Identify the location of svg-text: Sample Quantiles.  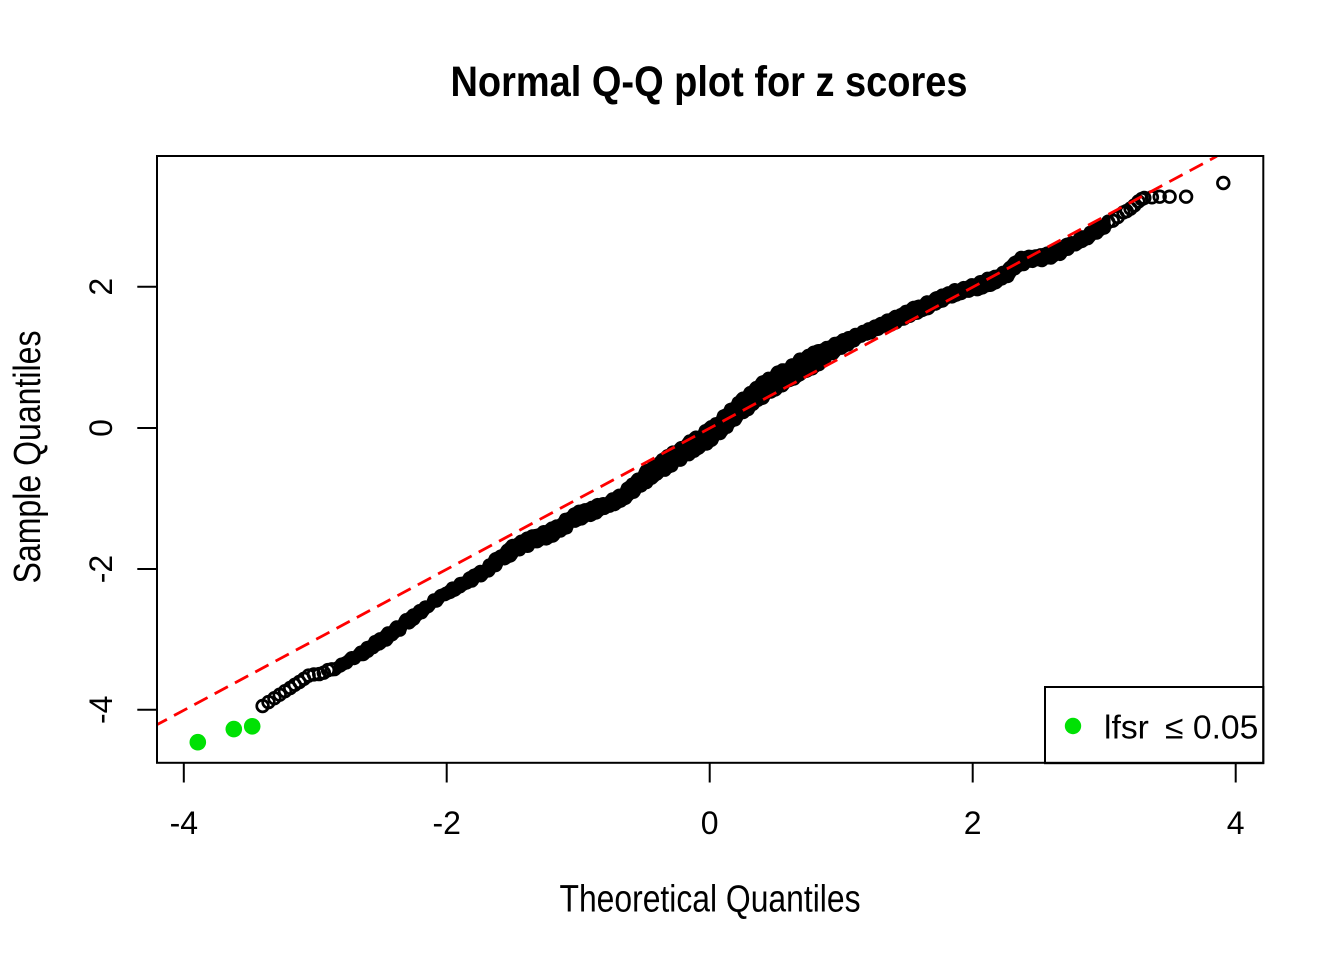
(28, 457).